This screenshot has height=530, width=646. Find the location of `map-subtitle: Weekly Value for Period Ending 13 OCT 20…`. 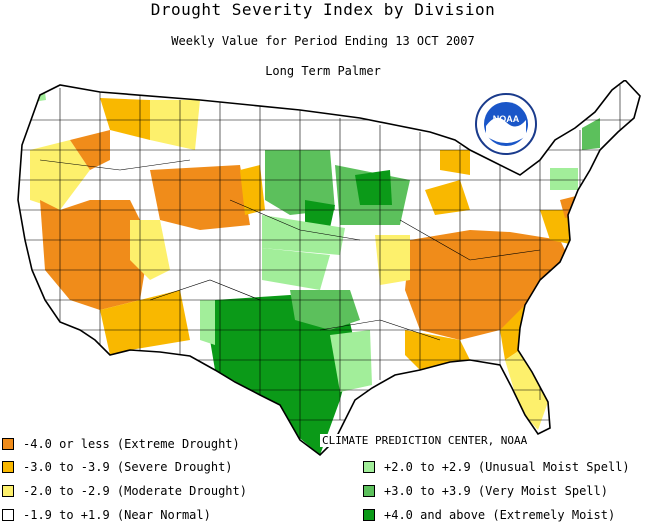

map-subtitle: Weekly Value for Period Ending 13 OCT 20… is located at coordinates (323, 41).